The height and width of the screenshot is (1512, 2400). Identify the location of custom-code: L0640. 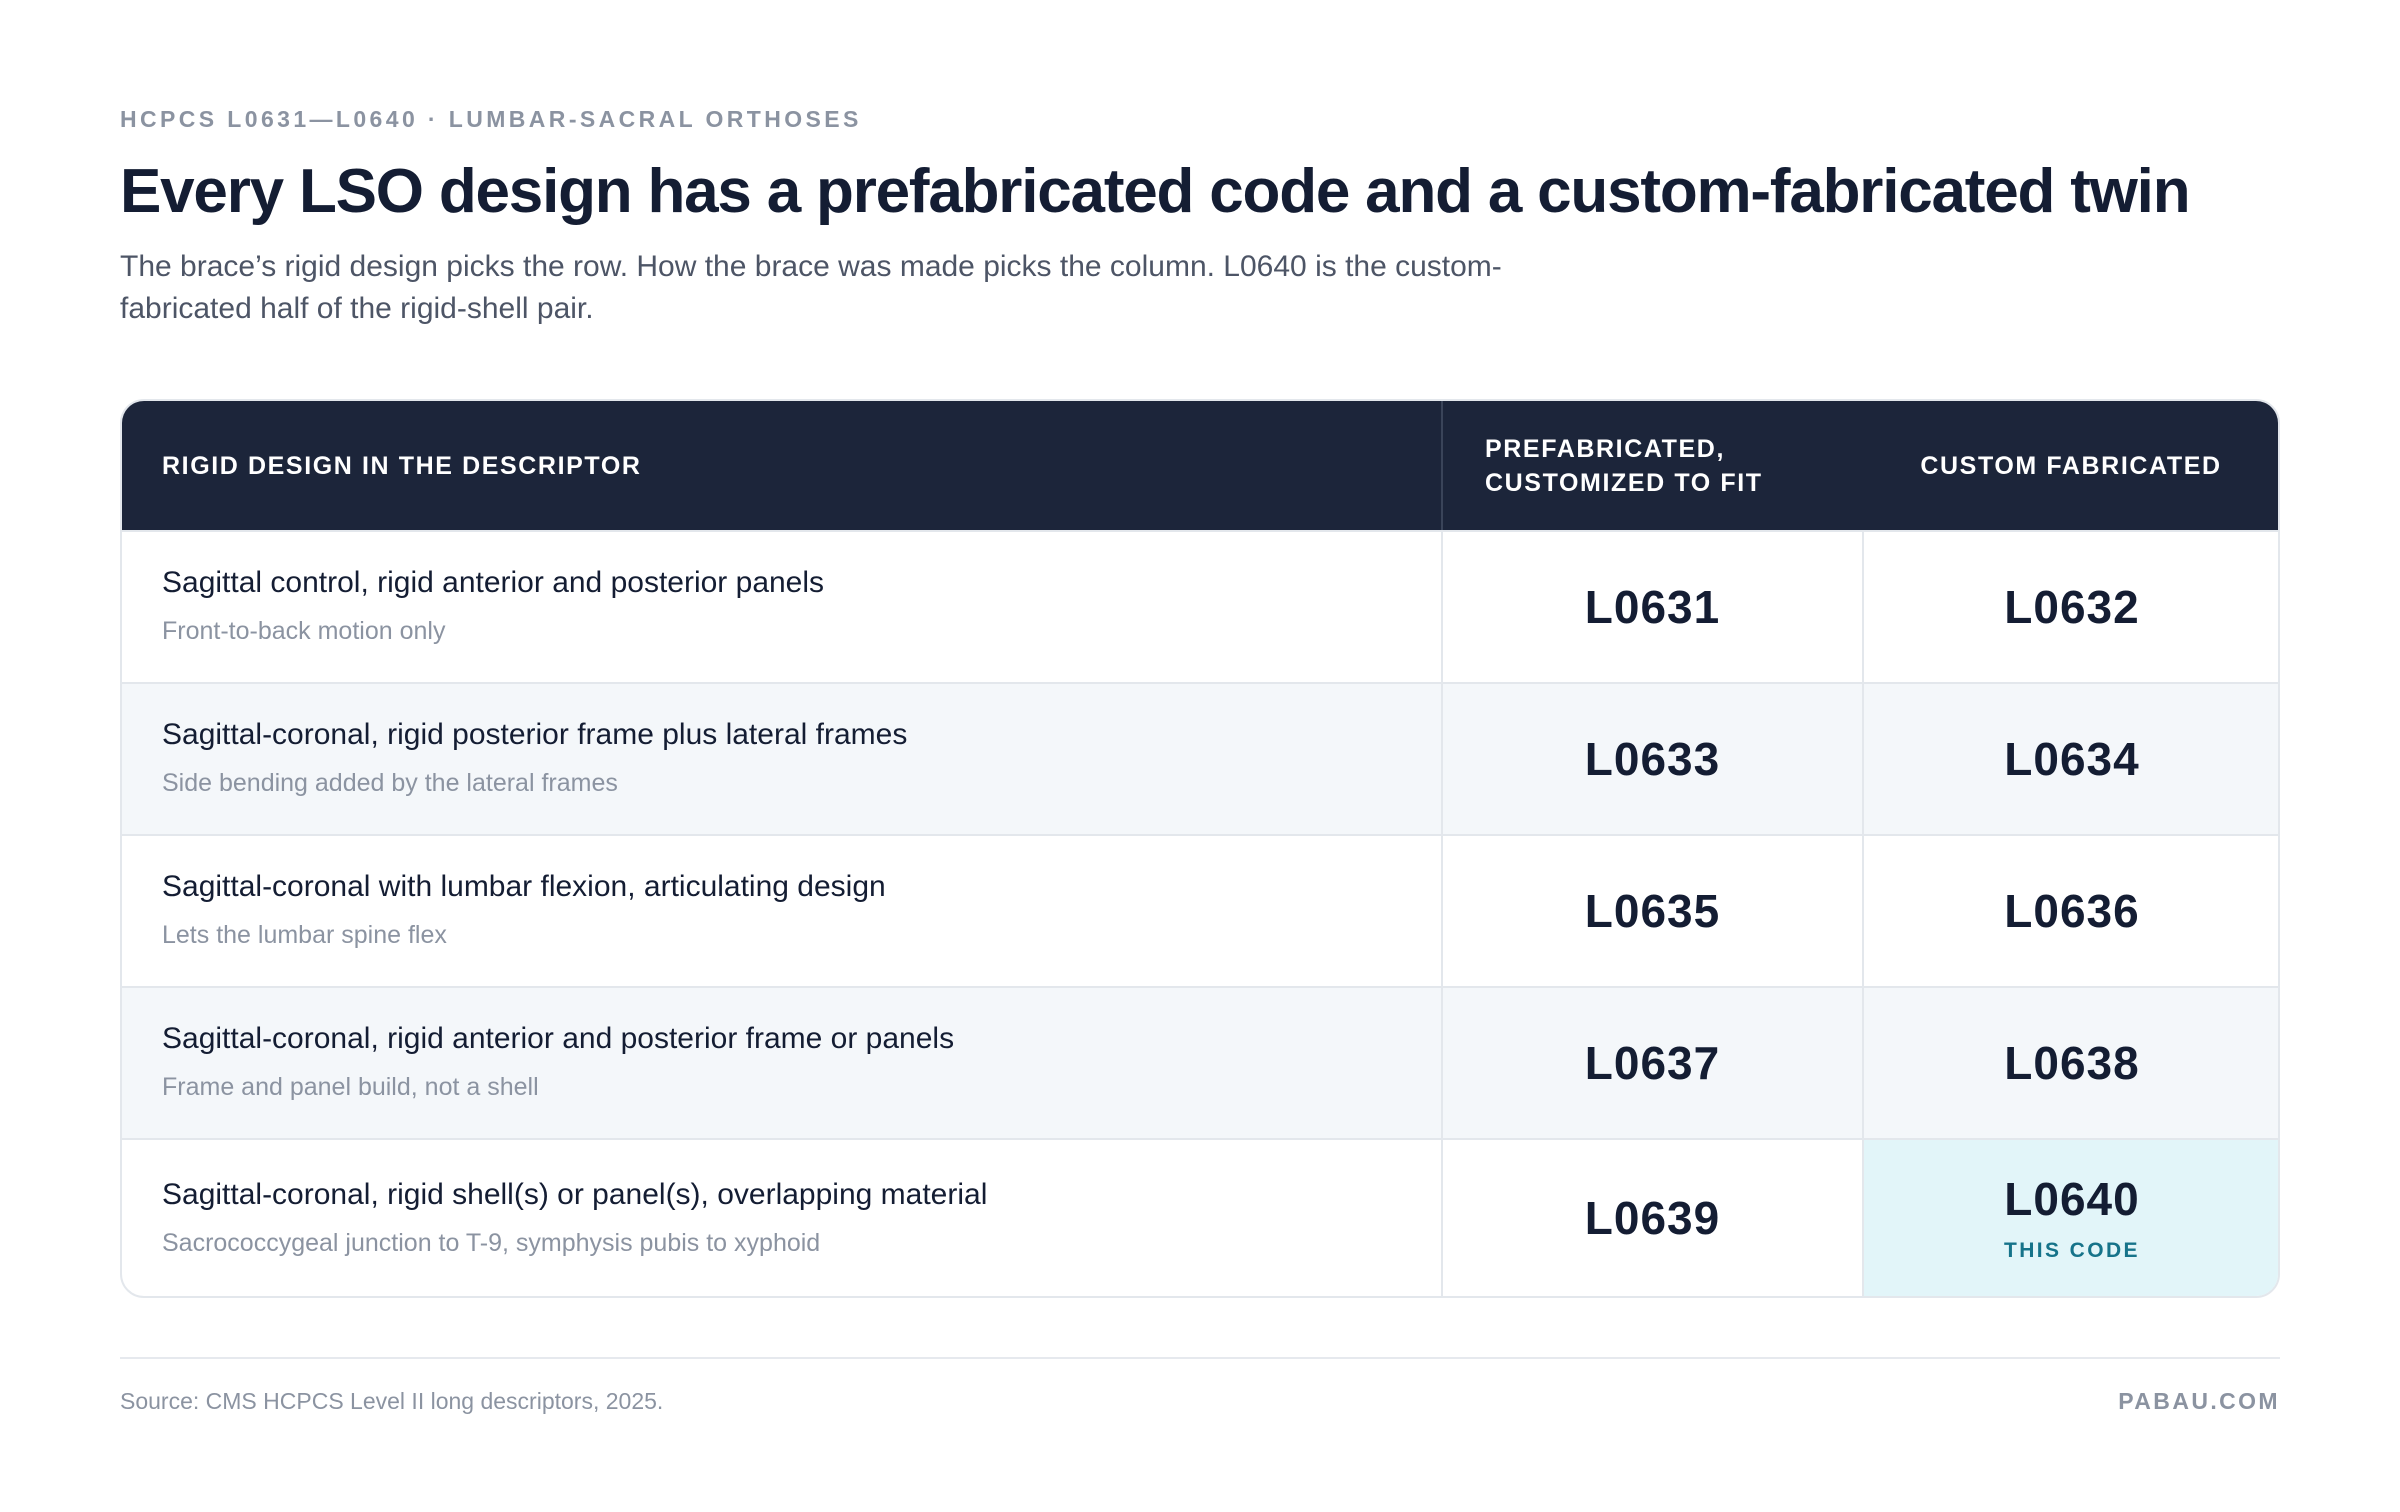
(2072, 1199).